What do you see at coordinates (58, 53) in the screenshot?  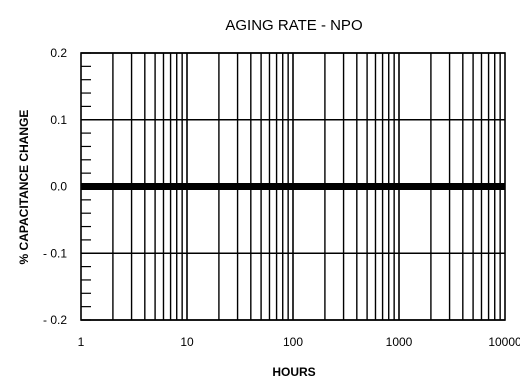 I see `y-tick-label: 0.2` at bounding box center [58, 53].